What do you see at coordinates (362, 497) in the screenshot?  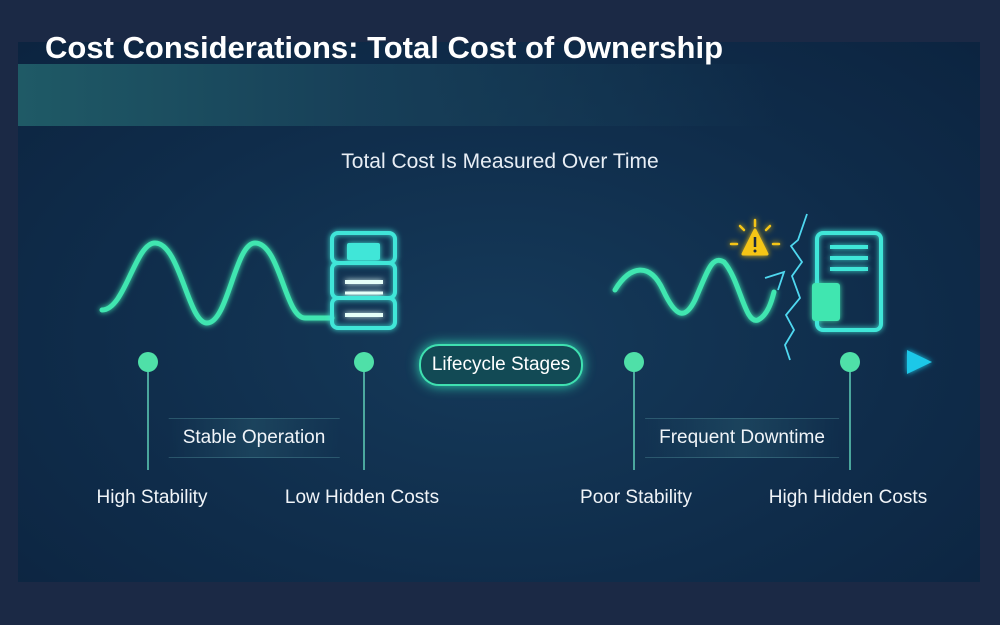 I see `milestone-label: Low Hidden Costs` at bounding box center [362, 497].